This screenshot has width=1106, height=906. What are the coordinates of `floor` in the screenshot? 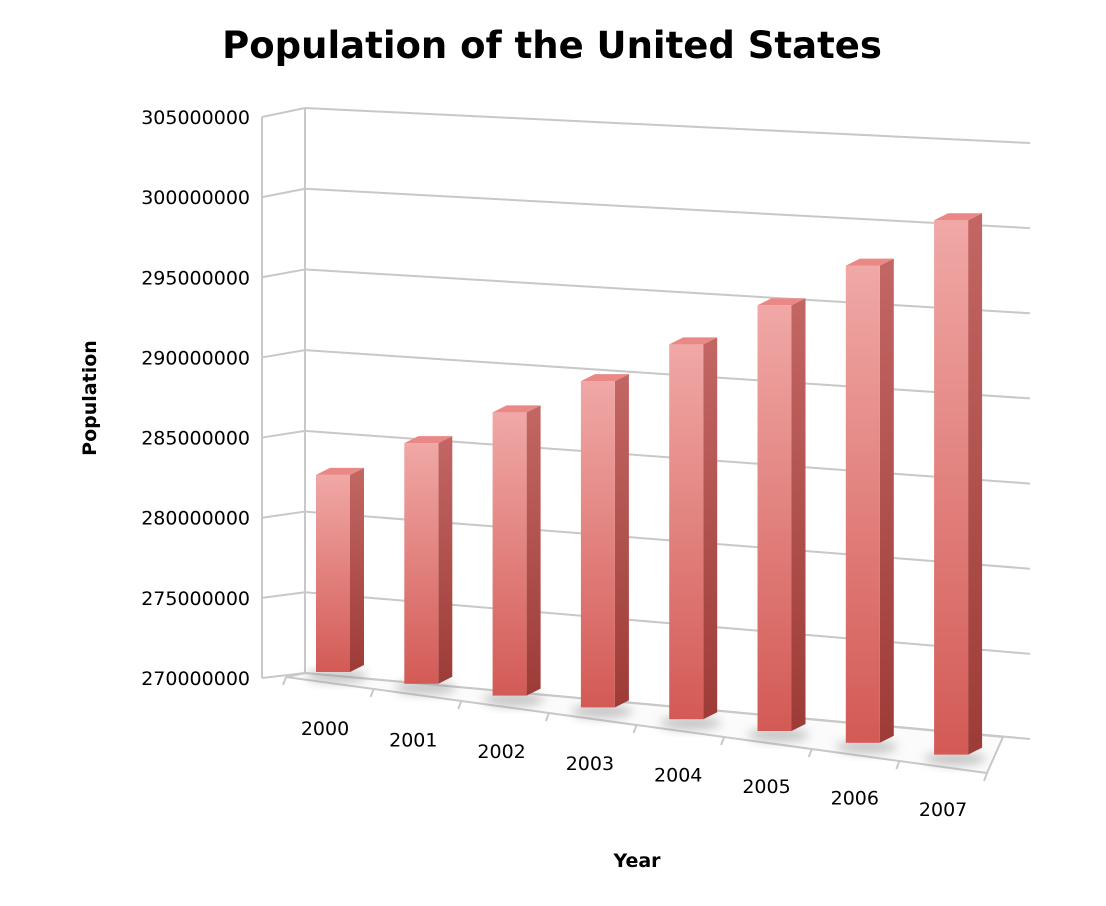 It's located at (645, 723).